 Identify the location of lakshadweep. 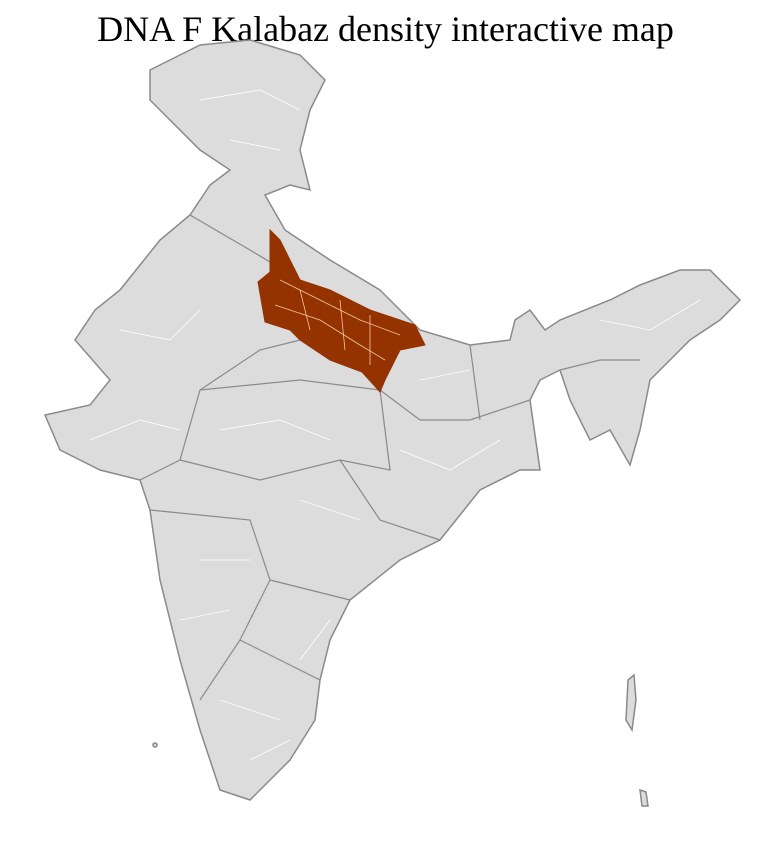
(155, 745).